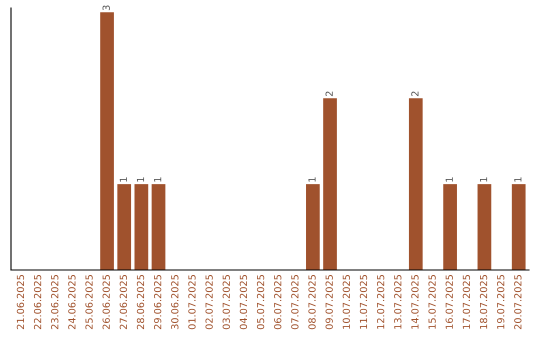 The height and width of the screenshot is (340, 540). Describe the element at coordinates (192, 302) in the screenshot. I see `x-tick-label: 01.07.2025` at that location.